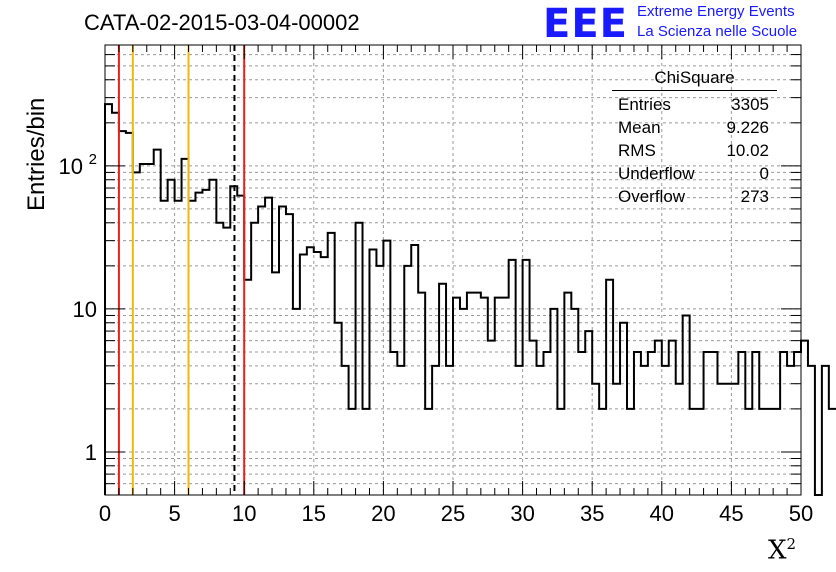  I want to click on stats-label: Overflow, so click(652, 196).